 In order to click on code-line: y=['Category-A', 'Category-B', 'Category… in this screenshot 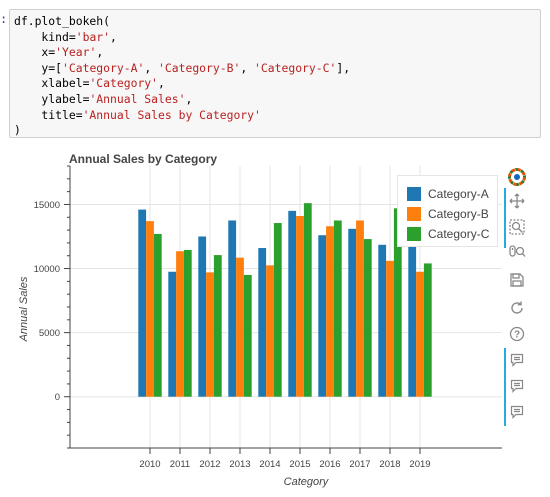, I will do `click(182, 67)`.